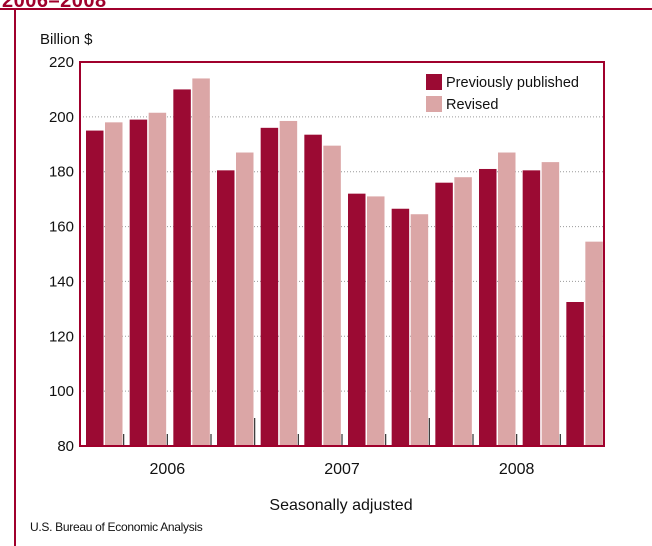 The height and width of the screenshot is (546, 652). Describe the element at coordinates (61, 117) in the screenshot. I see `y-tick-label-200: 200` at that location.